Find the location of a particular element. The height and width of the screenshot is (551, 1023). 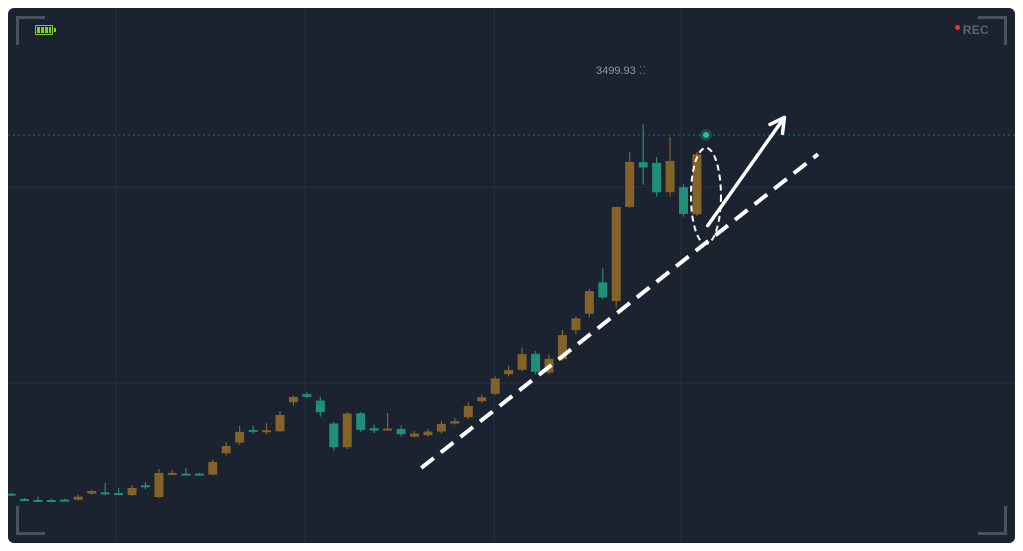

battery-full-icon is located at coordinates (45, 30).